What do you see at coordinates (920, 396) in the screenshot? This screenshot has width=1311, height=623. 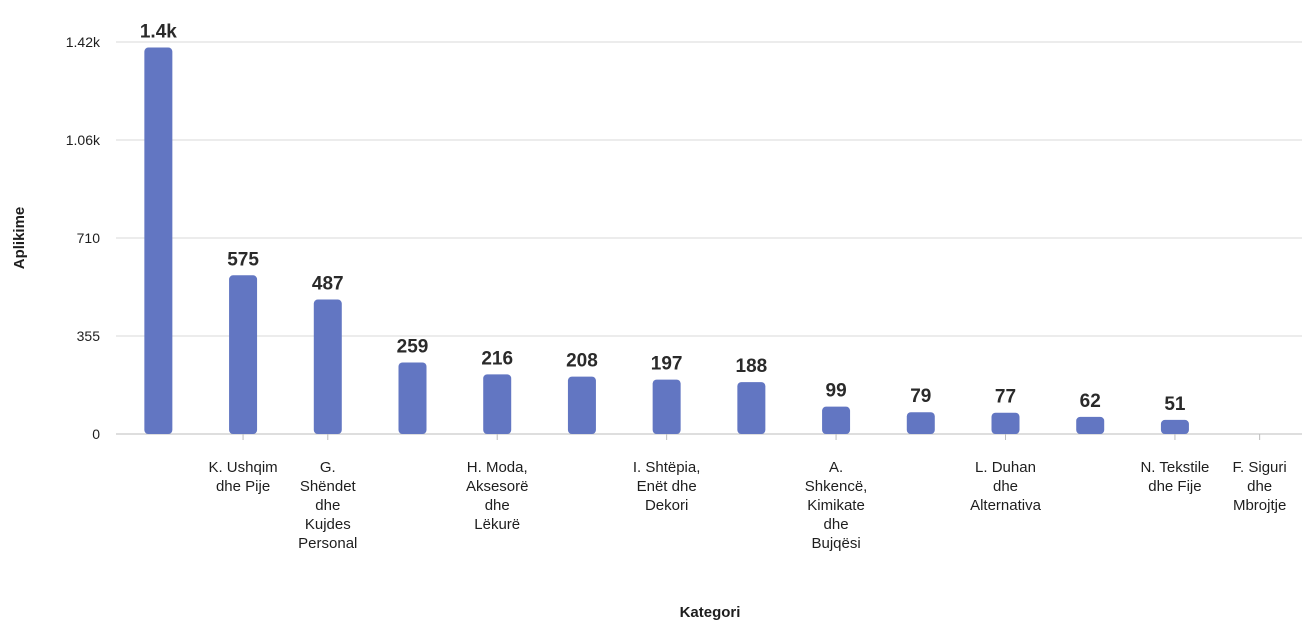 I see `data-label: 79` at bounding box center [920, 396].